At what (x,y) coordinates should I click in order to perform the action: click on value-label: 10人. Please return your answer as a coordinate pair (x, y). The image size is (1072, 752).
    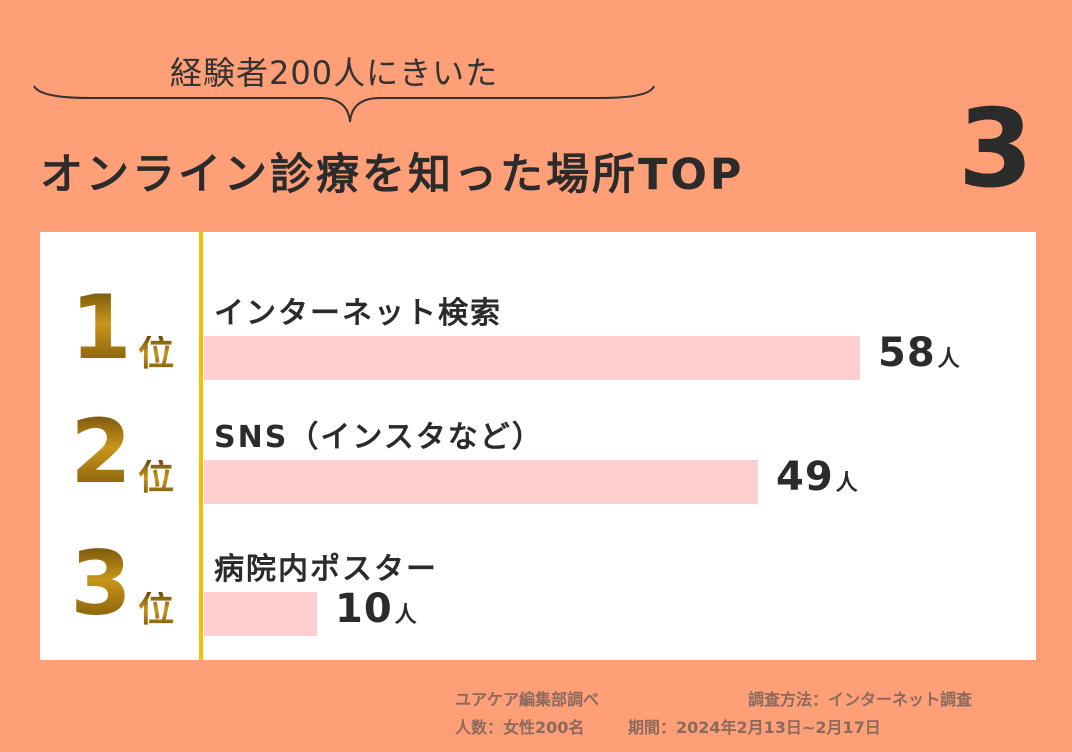
    Looking at the image, I should click on (376, 609).